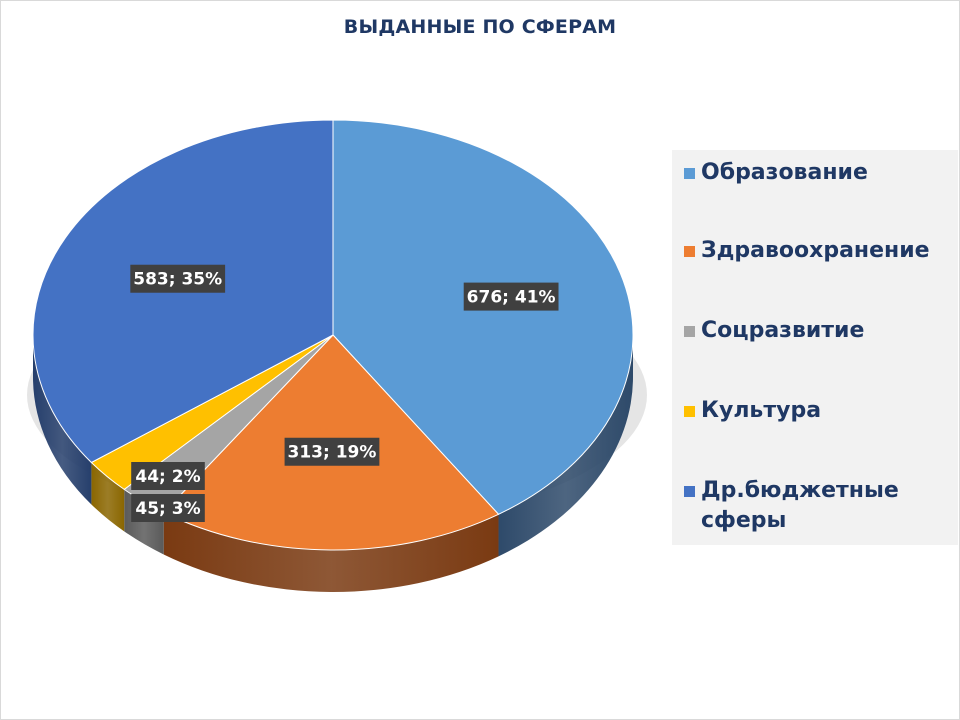  I want to click on svg-text: 583; 35%, so click(177, 280).